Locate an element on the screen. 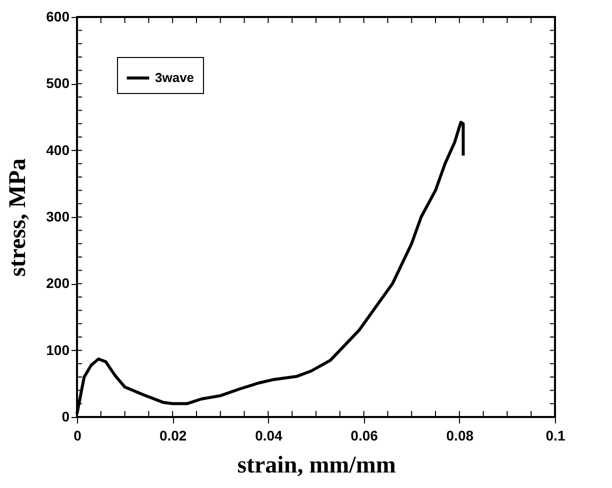 The image size is (612, 488). x-tick-label: 0.1 is located at coordinates (556, 436).